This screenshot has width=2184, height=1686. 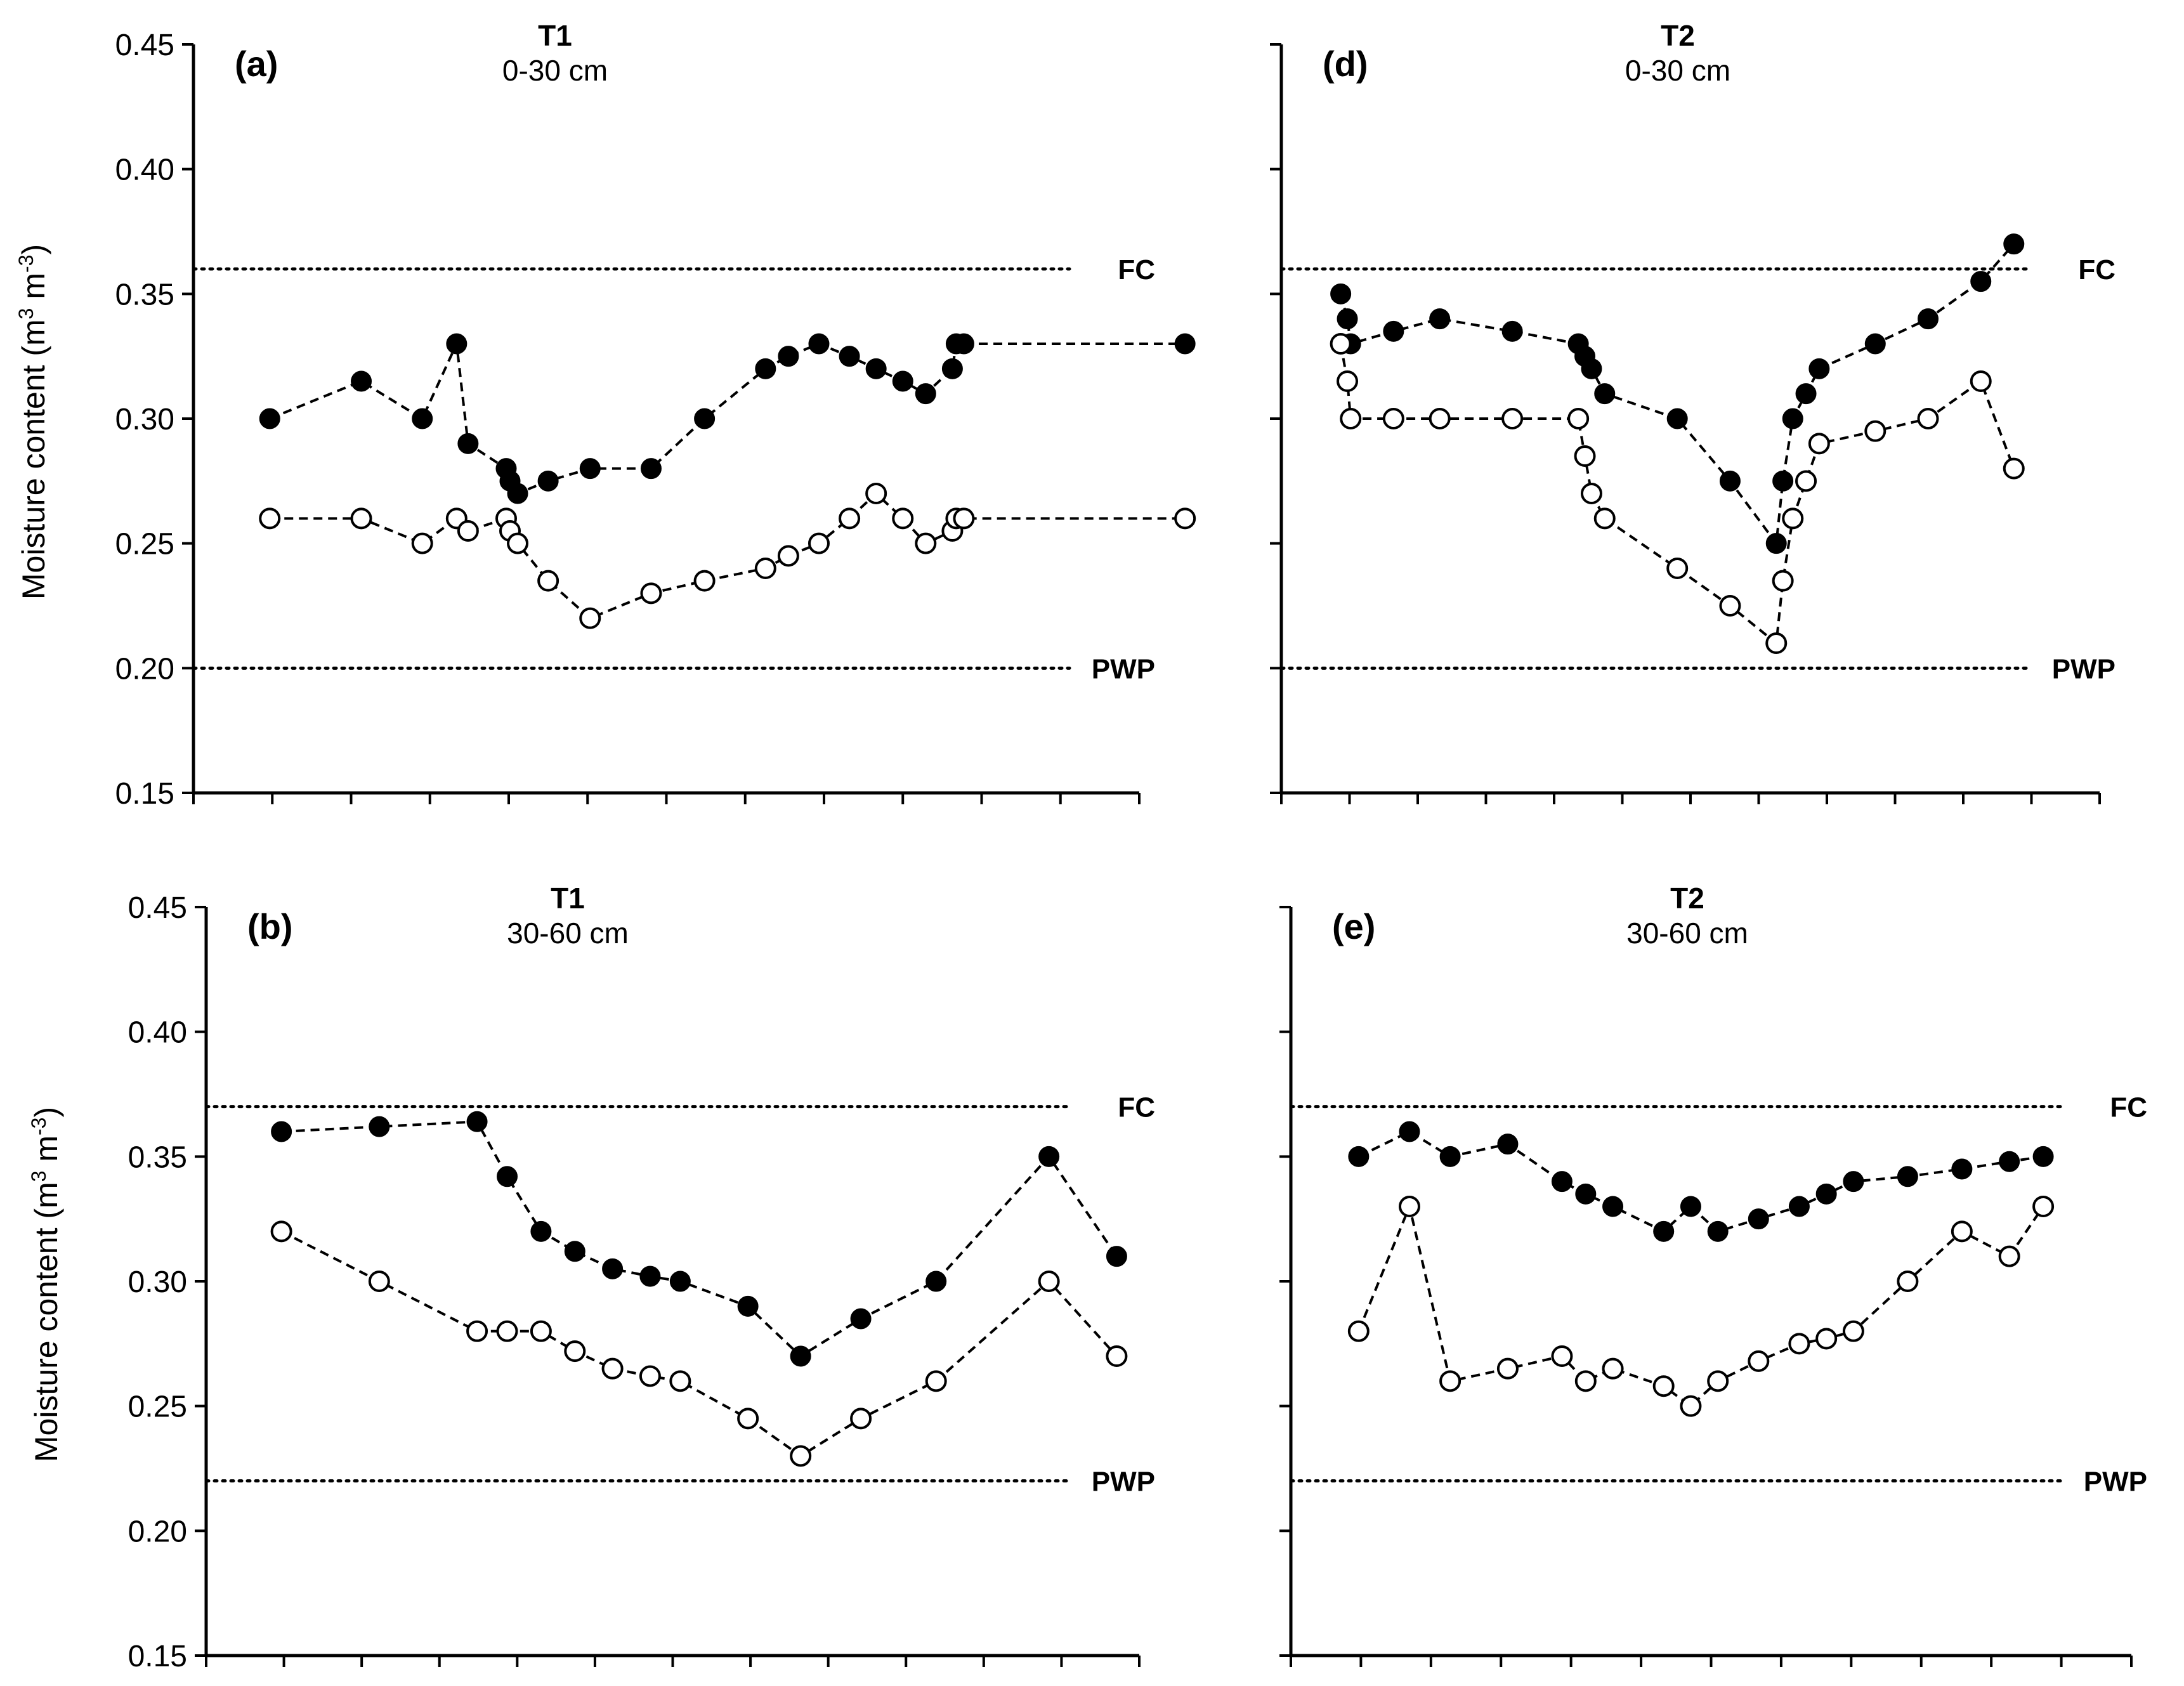 I want to click on panel-title: T1, so click(x=568, y=898).